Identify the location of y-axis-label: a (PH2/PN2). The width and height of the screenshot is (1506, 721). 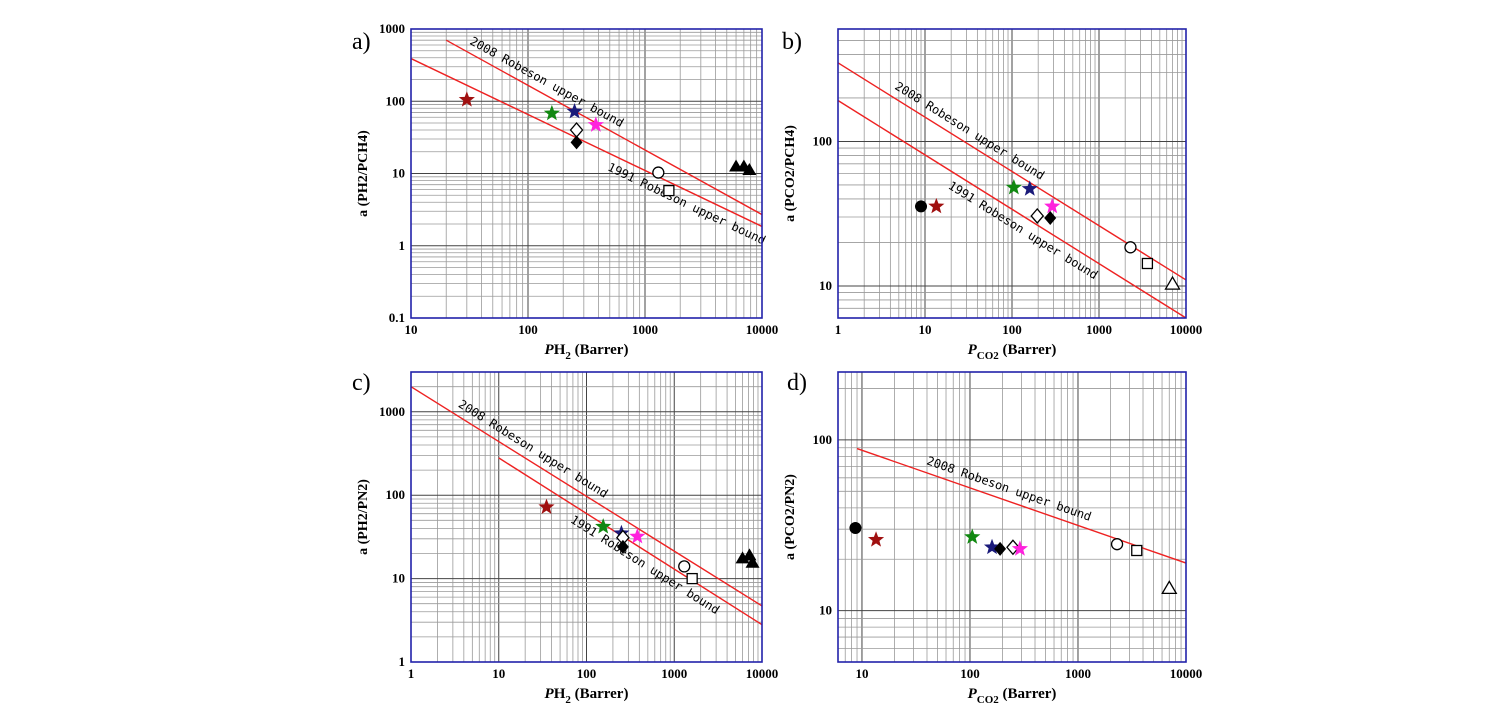
(363, 517).